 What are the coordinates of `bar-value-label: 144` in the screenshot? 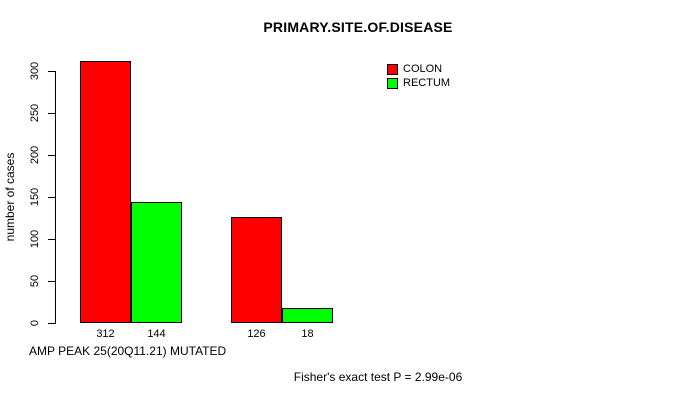 It's located at (156, 334).